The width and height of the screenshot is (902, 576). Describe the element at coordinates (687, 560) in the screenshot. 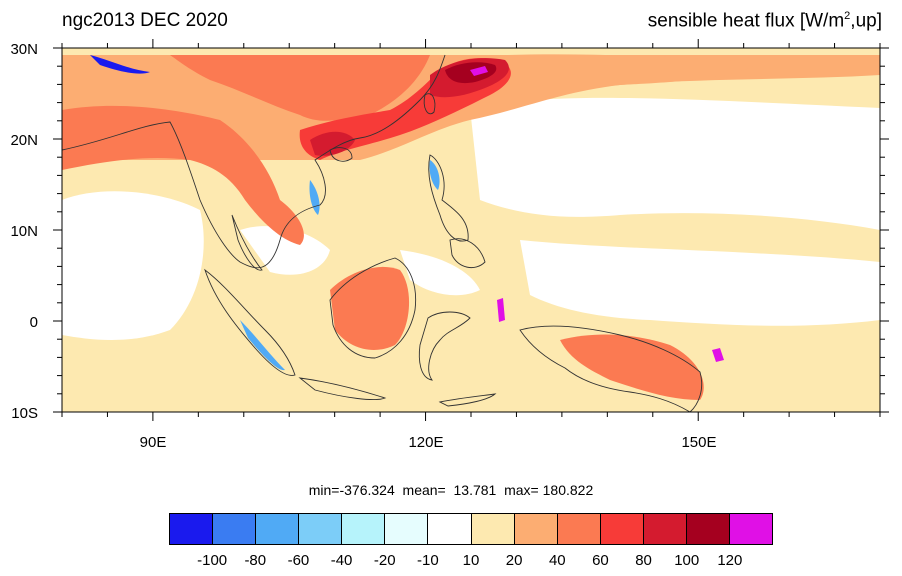

I see `colorbar-label: 100` at that location.